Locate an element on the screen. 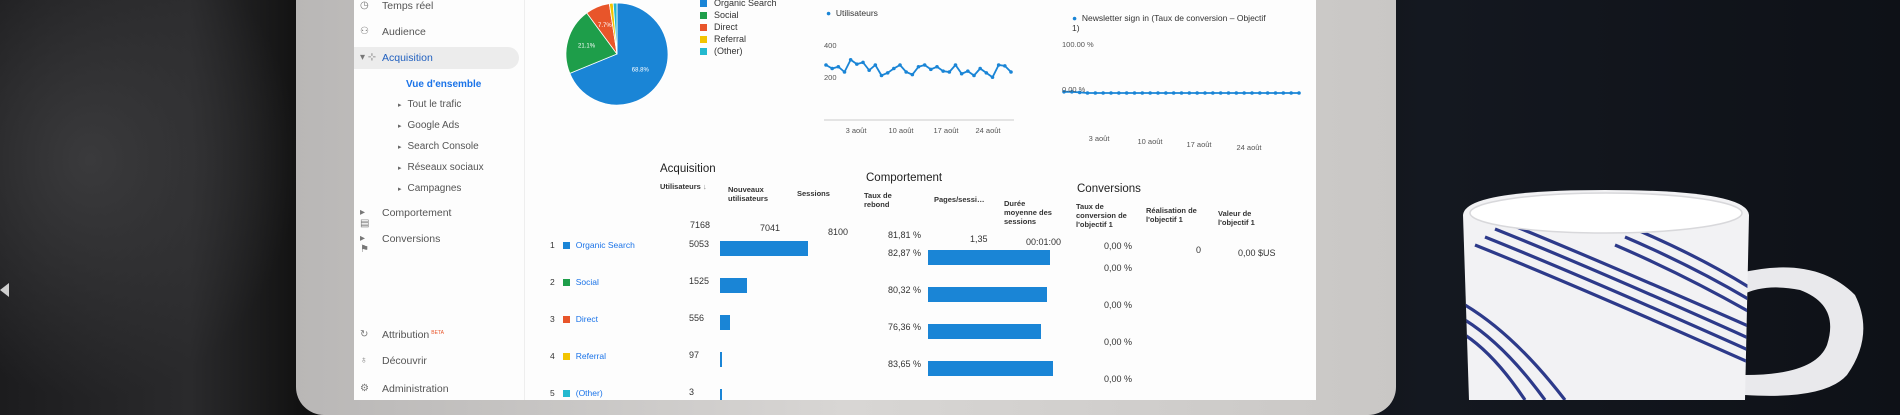 Image resolution: width=1900 pixels, height=415 pixels. legend-item-social: Social is located at coordinates (719, 15).